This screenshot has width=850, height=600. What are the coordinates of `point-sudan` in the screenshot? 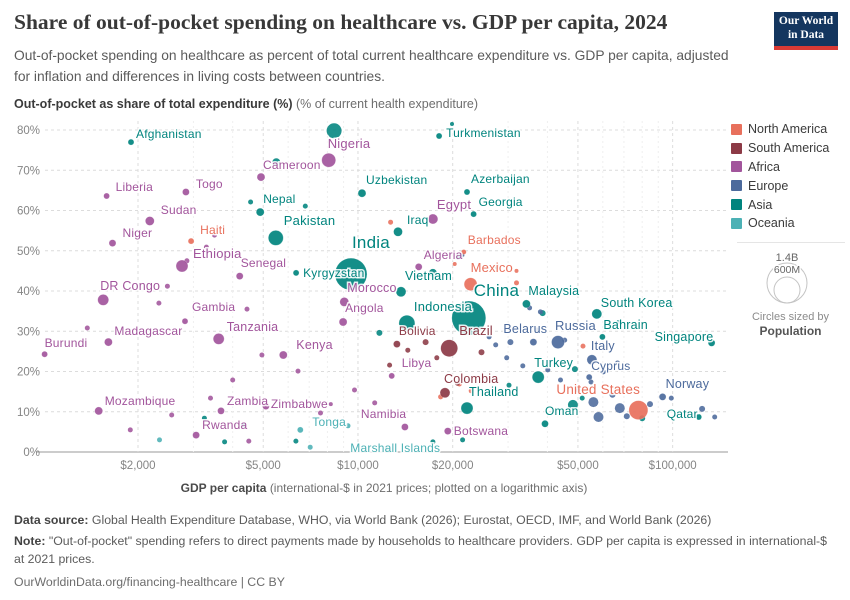 It's located at (150, 221).